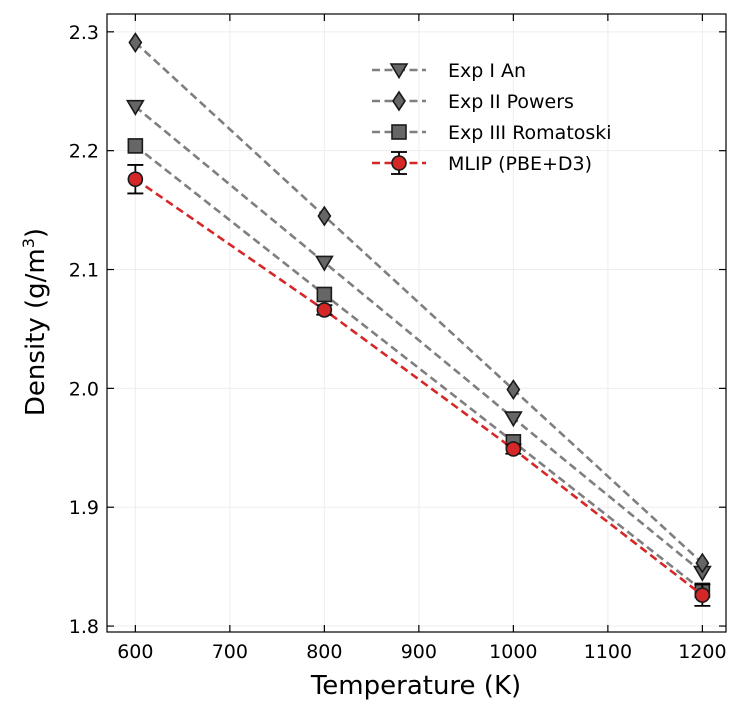 Image resolution: width=747 pixels, height=715 pixels. Describe the element at coordinates (487, 71) in the screenshot. I see `legend-label-0: Exp I An` at that location.